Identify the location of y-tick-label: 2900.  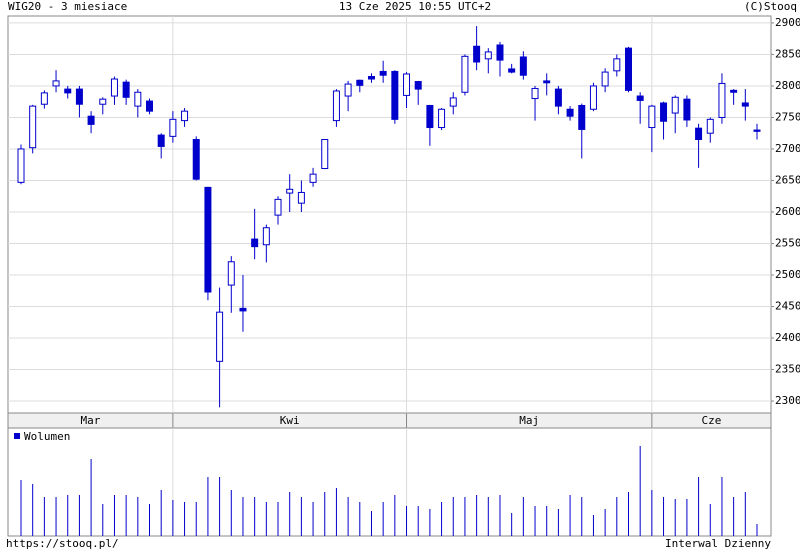
(787, 22).